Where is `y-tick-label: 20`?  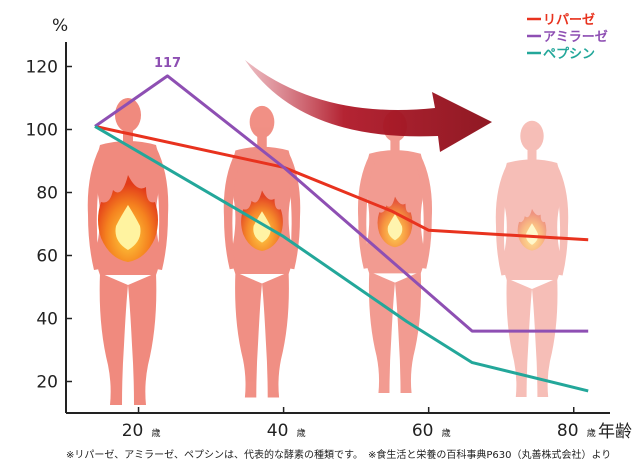
y-tick-label: 20 is located at coordinates (47, 383).